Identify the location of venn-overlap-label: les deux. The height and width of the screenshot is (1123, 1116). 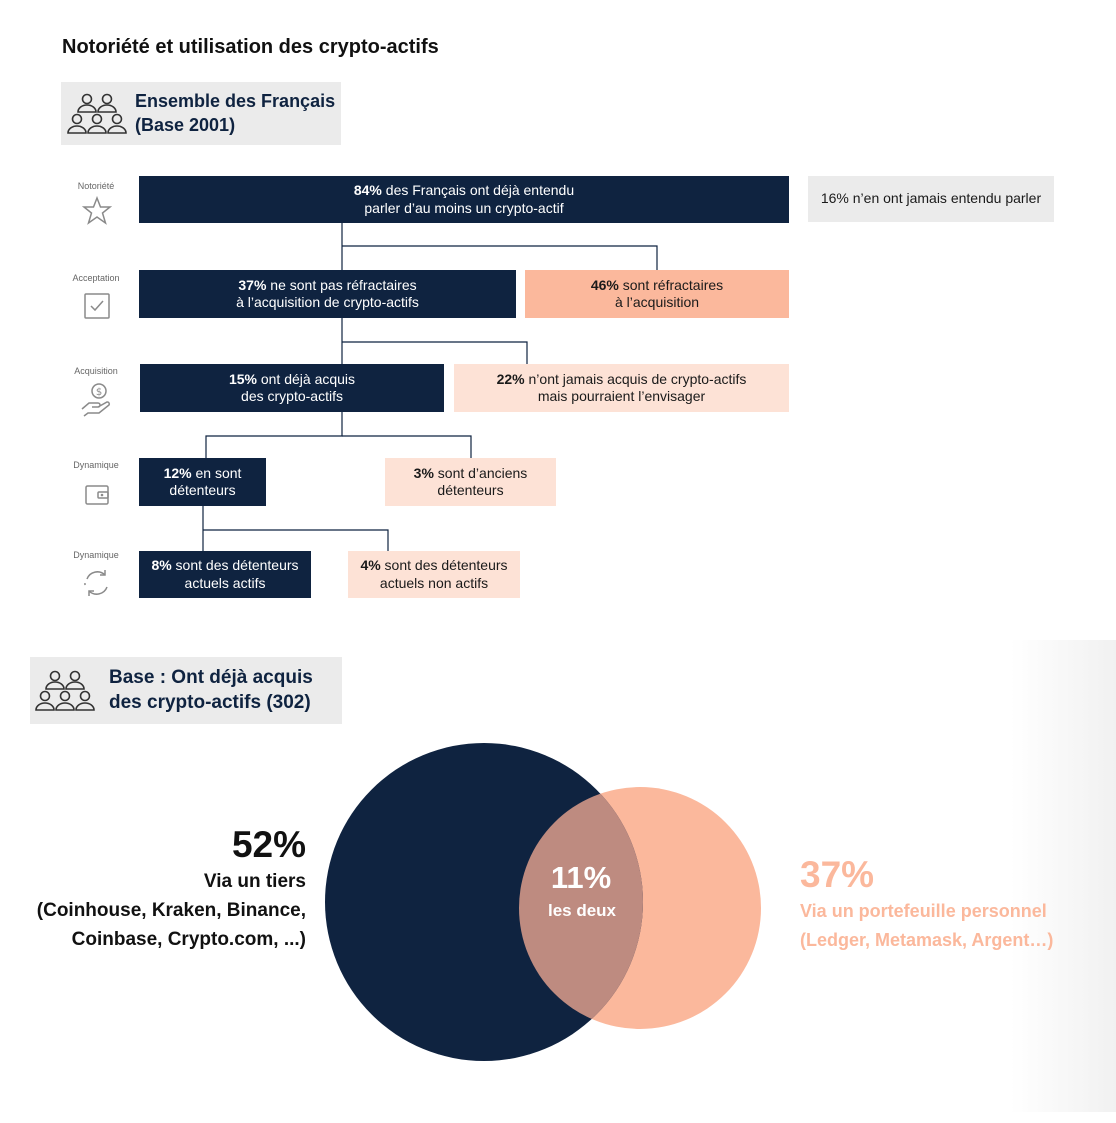
(582, 910).